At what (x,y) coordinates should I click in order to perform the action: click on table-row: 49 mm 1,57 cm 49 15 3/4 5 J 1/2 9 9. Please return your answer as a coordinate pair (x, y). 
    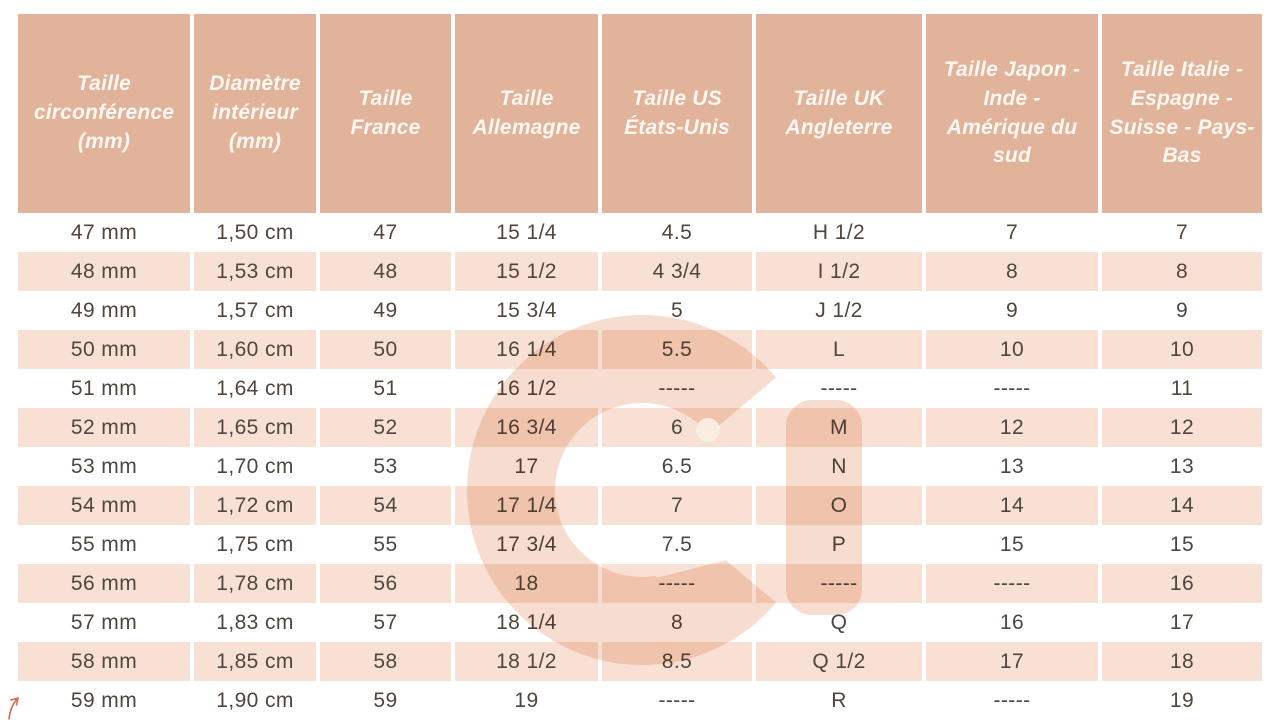
    Looking at the image, I should click on (640, 310).